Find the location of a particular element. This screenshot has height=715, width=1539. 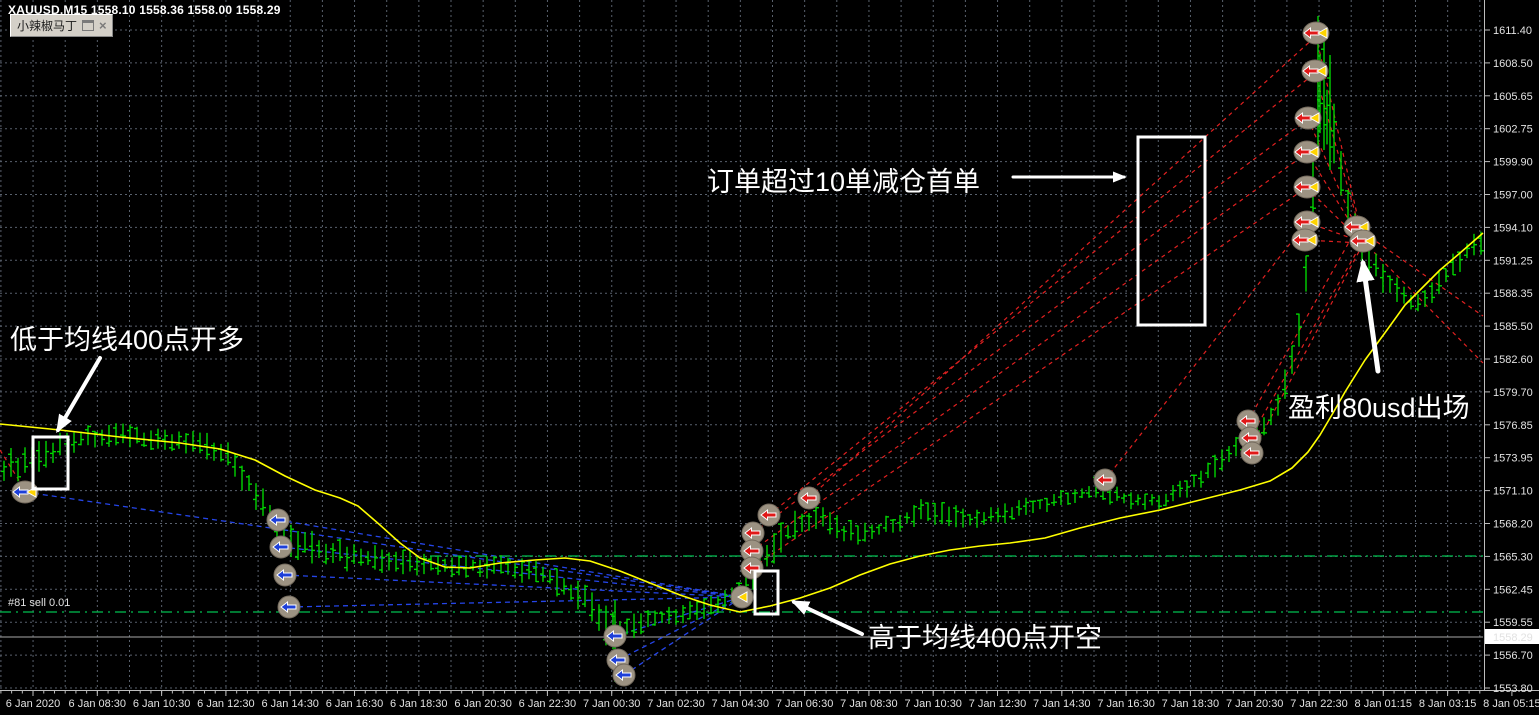

time-label: 7 Jan 20:30 is located at coordinates (1255, 704).